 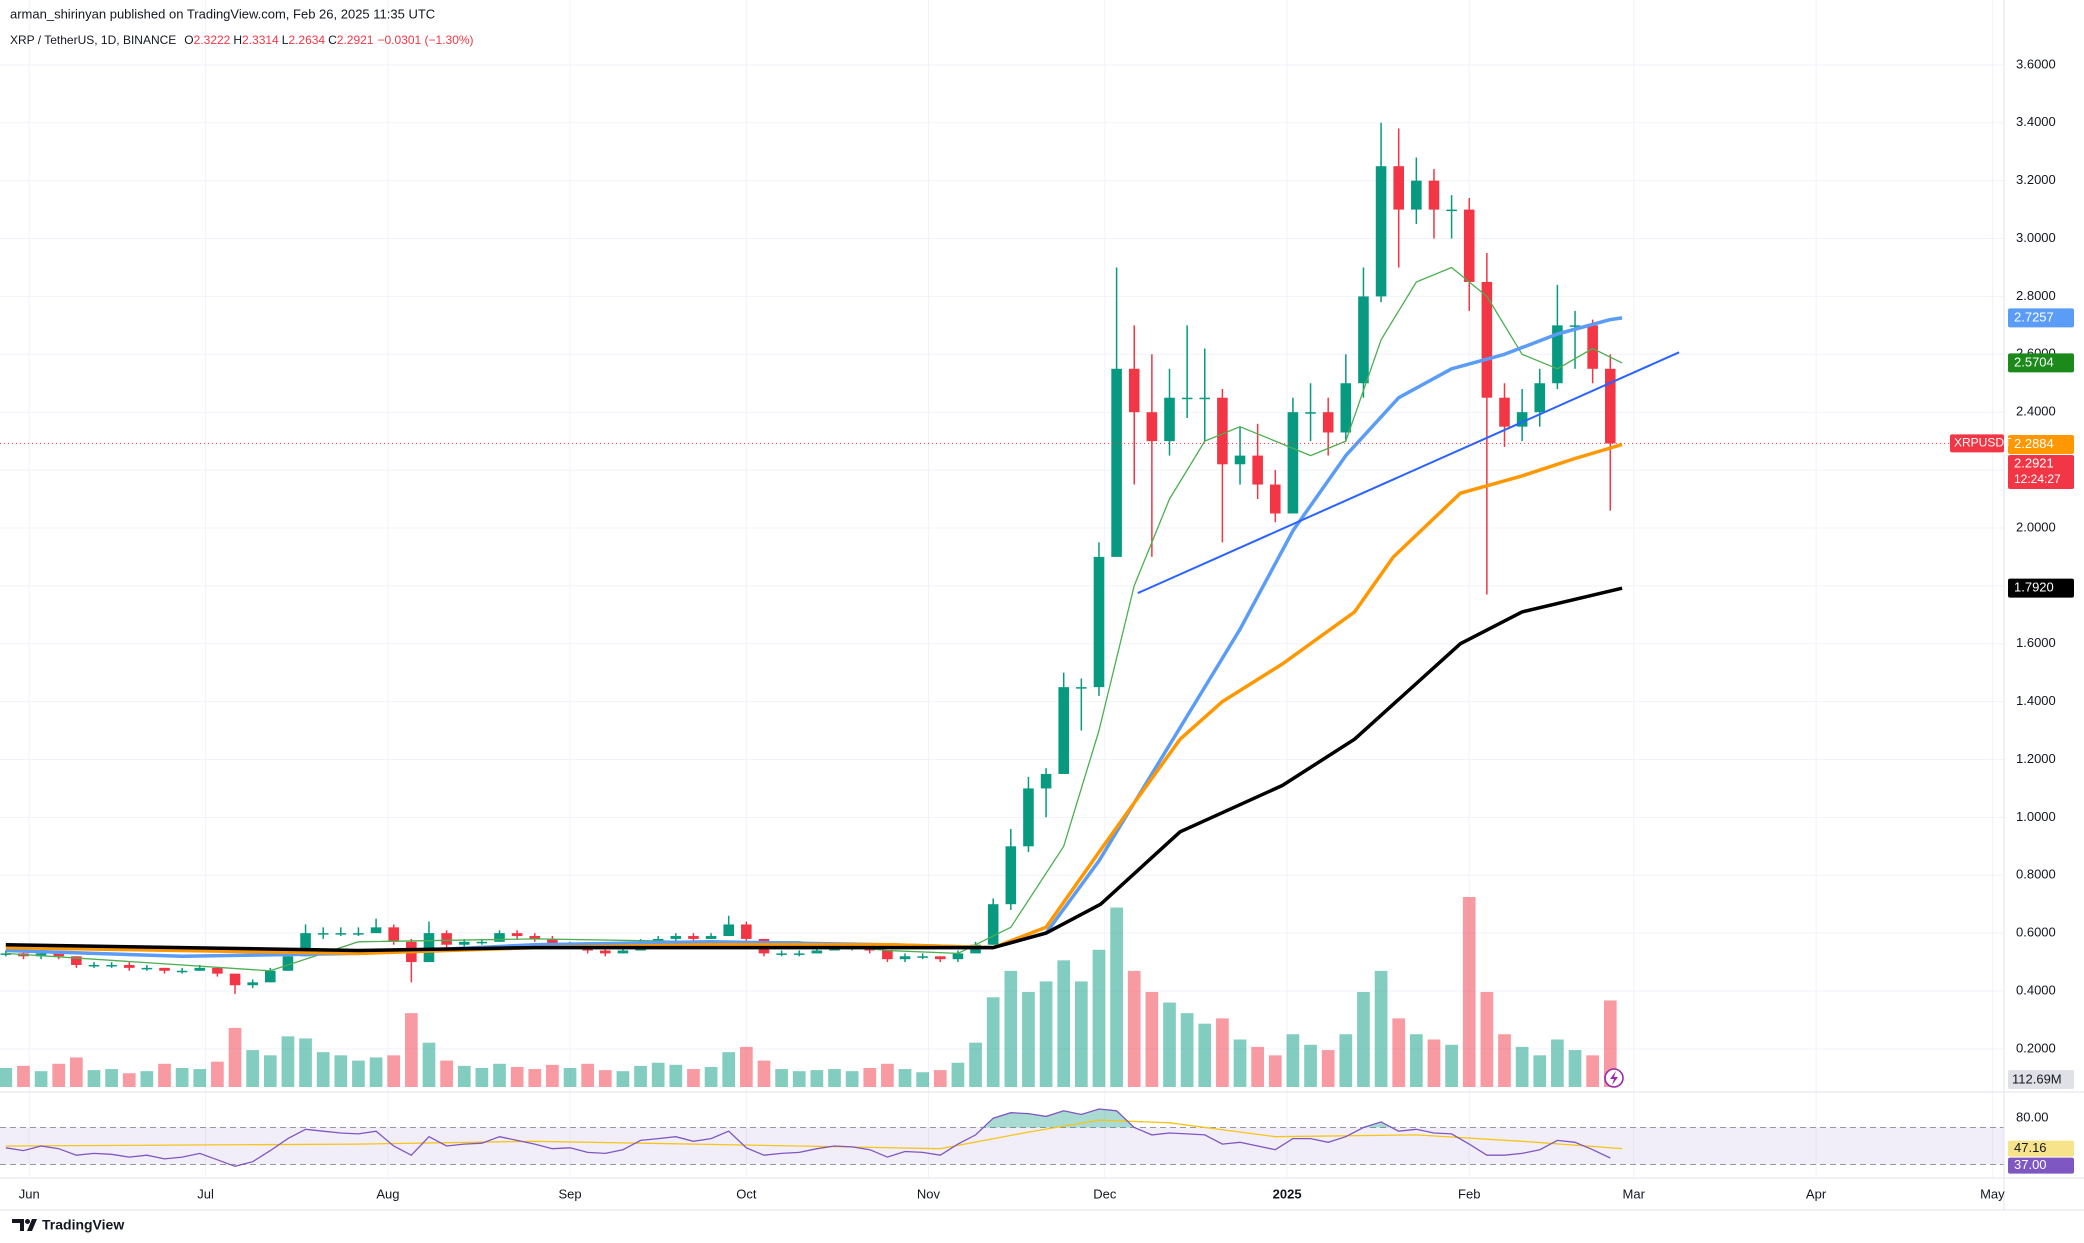 What do you see at coordinates (2036, 179) in the screenshot?
I see `y-tick-label: 3.2000` at bounding box center [2036, 179].